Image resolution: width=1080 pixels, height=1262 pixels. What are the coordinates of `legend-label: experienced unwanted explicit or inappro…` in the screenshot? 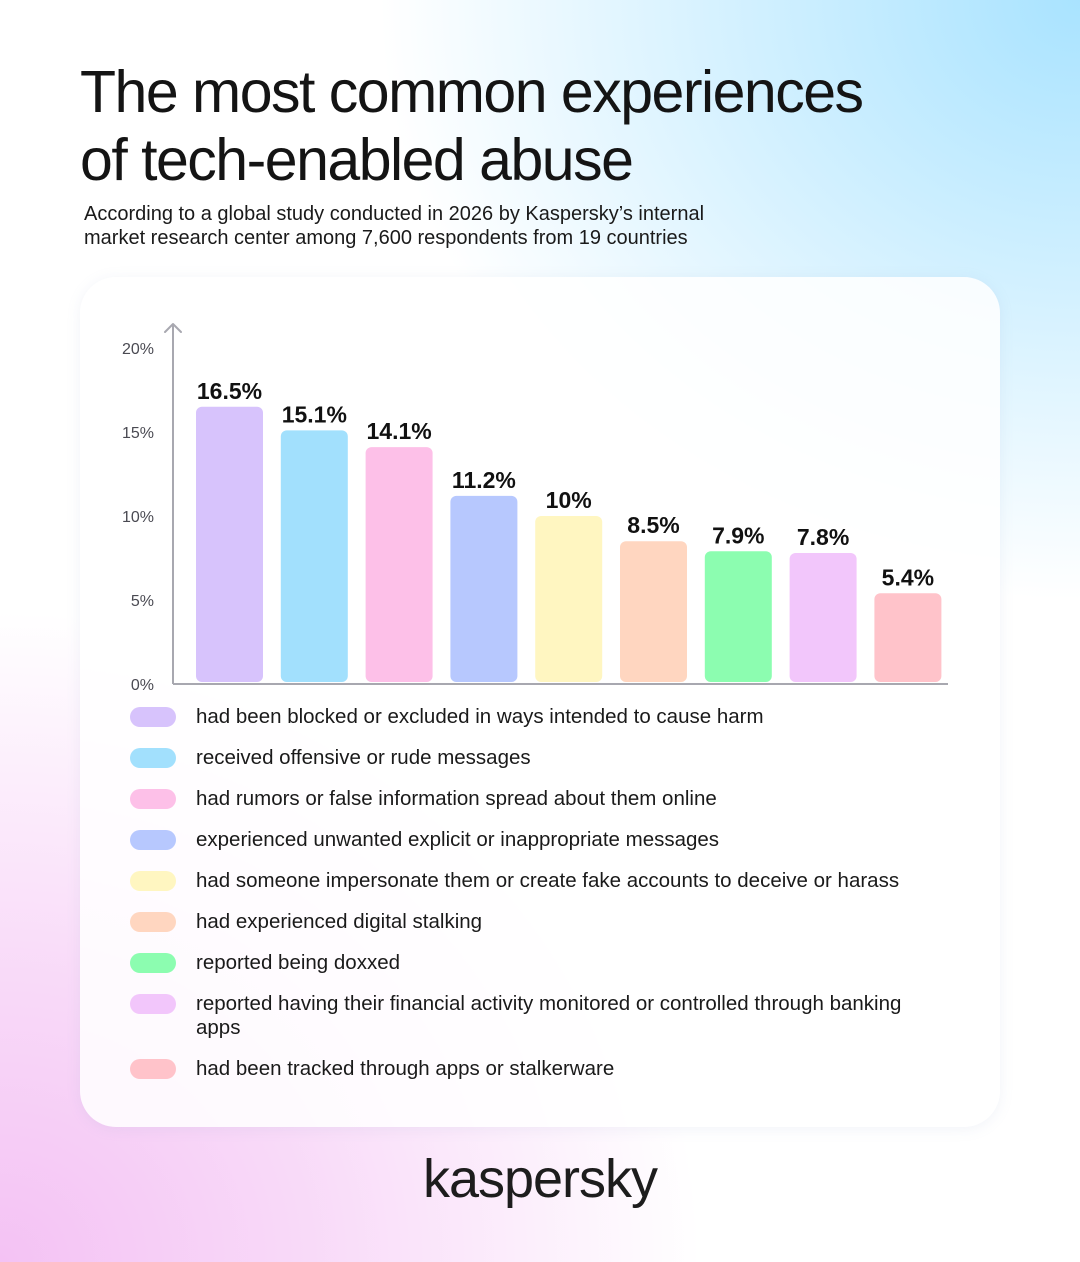 It's located at (458, 839).